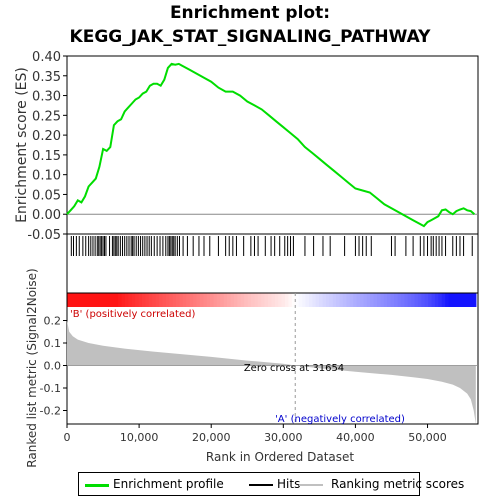 This screenshot has height=500, width=500. I want to click on es-y-tick-label: 0.25, so click(46, 116).